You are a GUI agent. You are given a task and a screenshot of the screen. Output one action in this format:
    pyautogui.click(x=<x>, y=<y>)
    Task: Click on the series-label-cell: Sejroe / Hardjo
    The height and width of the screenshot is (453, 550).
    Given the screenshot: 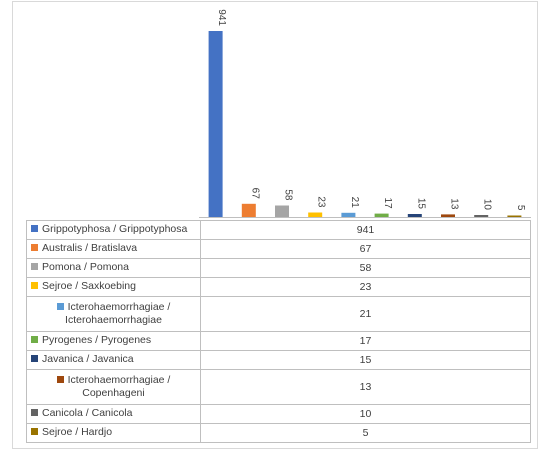 What is the action you would take?
    pyautogui.click(x=113, y=433)
    